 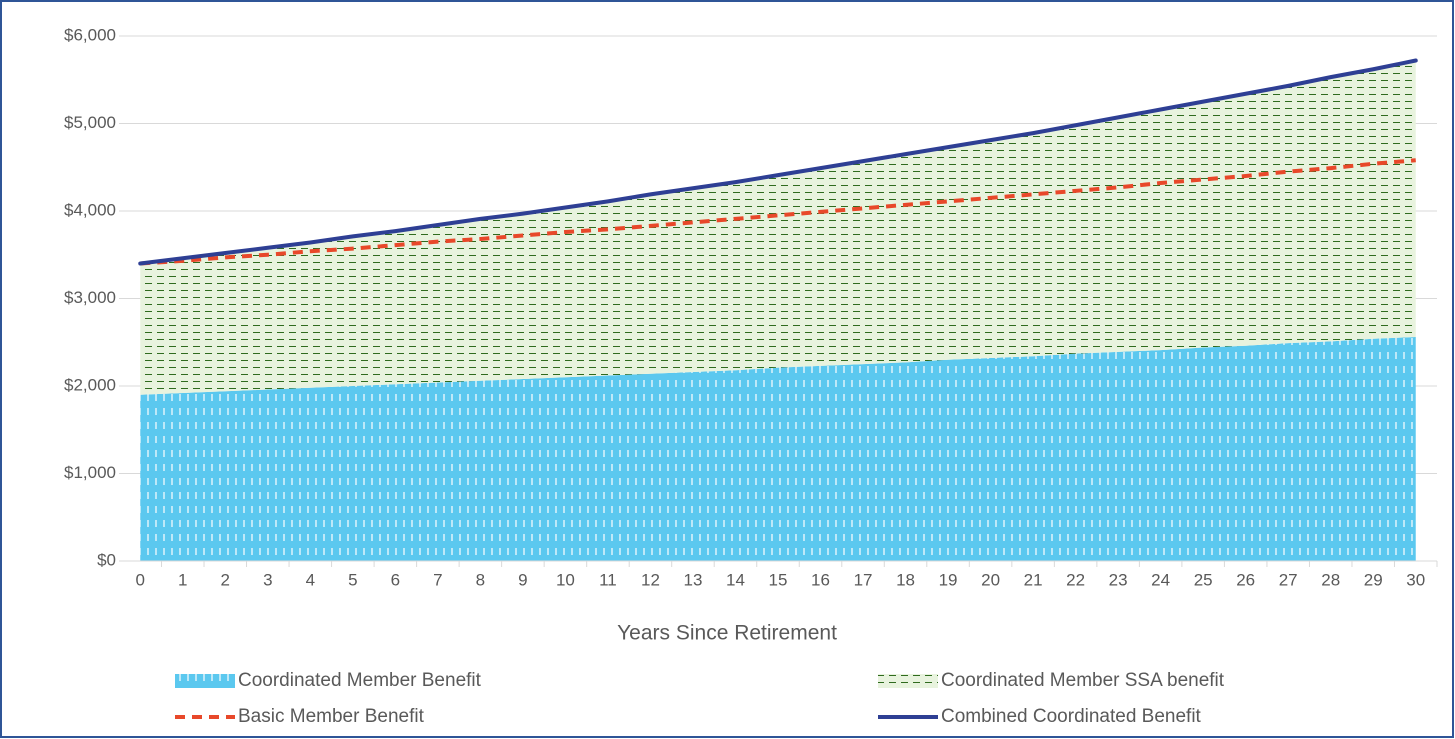 What do you see at coordinates (863, 579) in the screenshot?
I see `x-tick-label: 17` at bounding box center [863, 579].